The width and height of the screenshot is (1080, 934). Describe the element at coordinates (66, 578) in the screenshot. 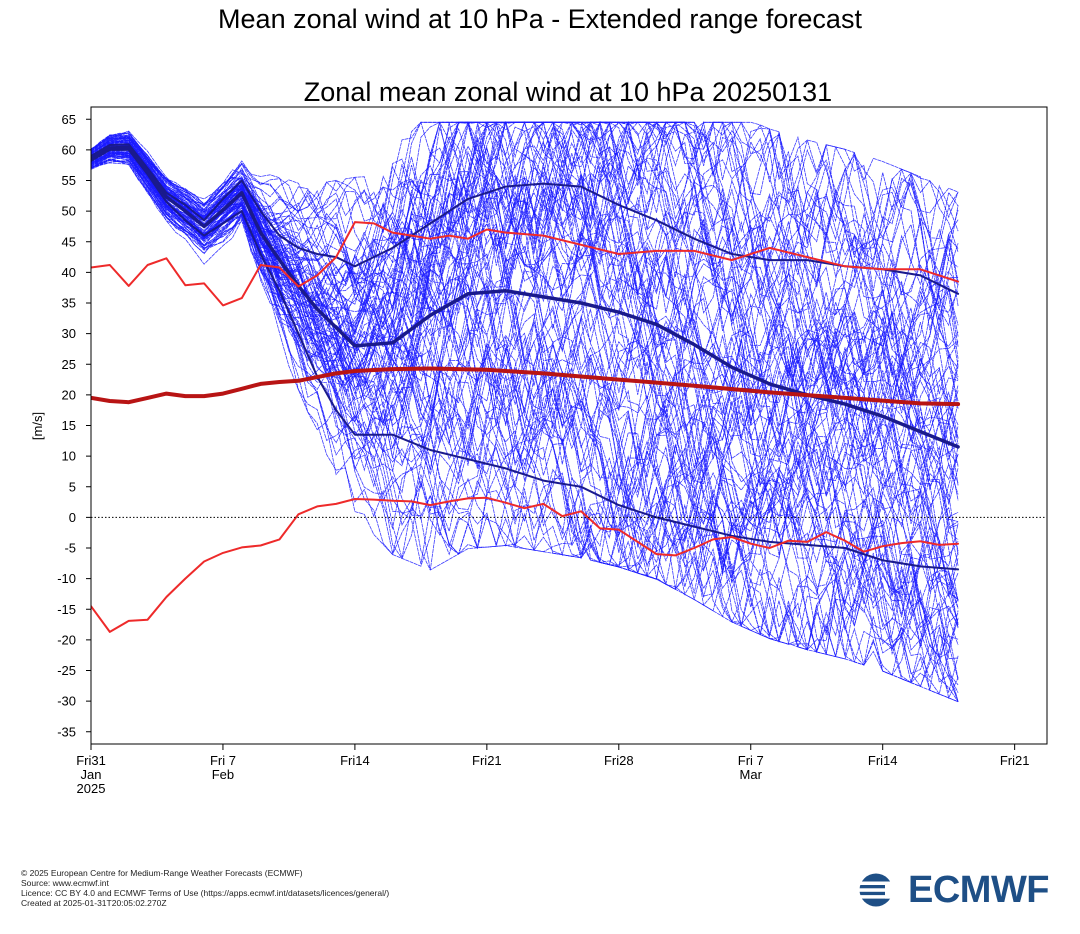

I see `y-tick-label: -10` at that location.